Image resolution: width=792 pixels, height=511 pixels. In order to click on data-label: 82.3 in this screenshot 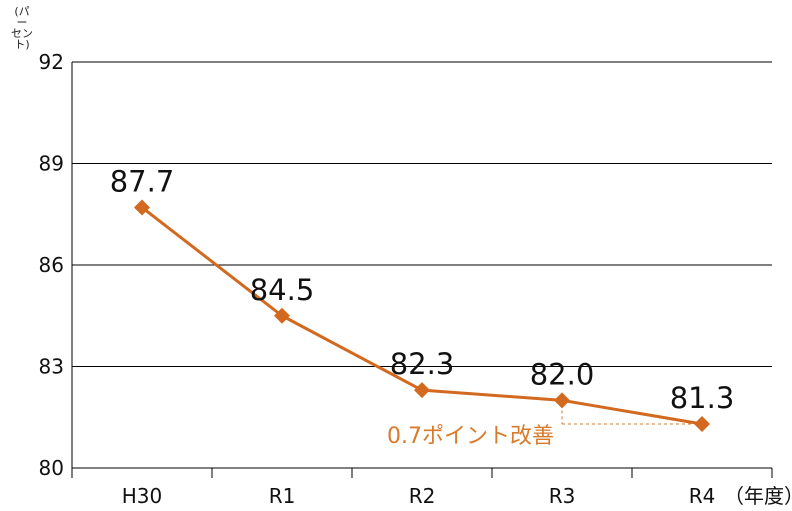, I will do `click(422, 364)`.